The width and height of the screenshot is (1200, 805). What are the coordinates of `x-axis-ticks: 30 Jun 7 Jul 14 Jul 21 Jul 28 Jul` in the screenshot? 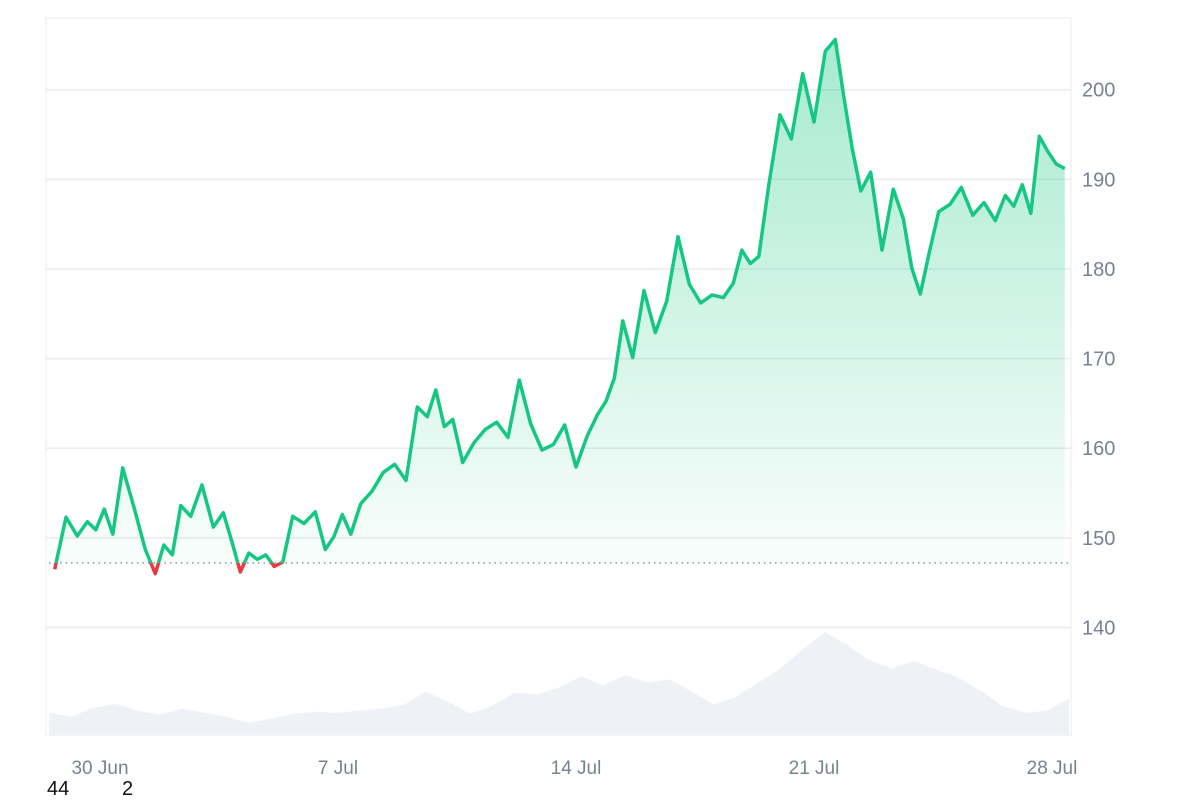 It's located at (574, 768).